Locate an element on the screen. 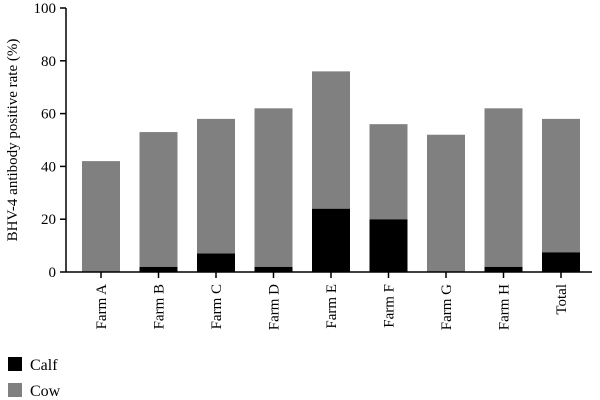 The height and width of the screenshot is (400, 600). bar-cow-farm-c is located at coordinates (216, 186).